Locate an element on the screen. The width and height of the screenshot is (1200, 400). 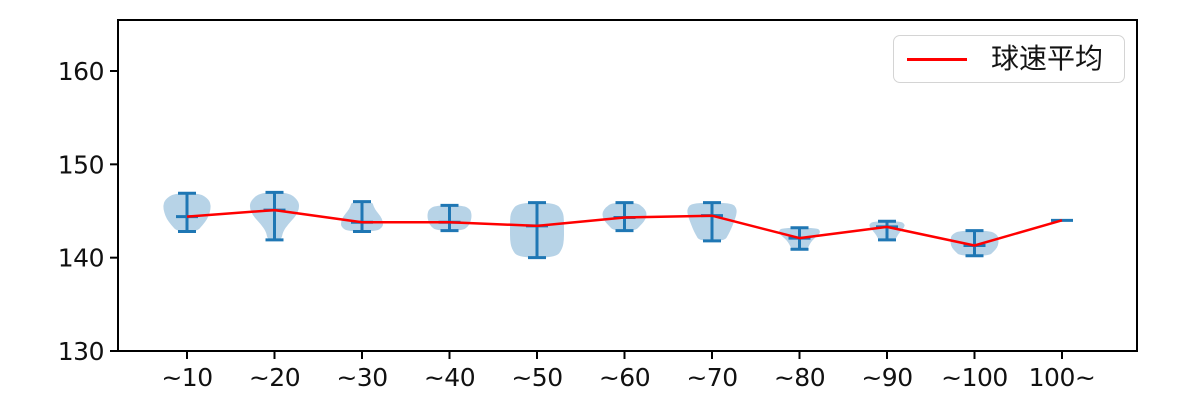
y-tick-label: 160 is located at coordinates (81, 71).